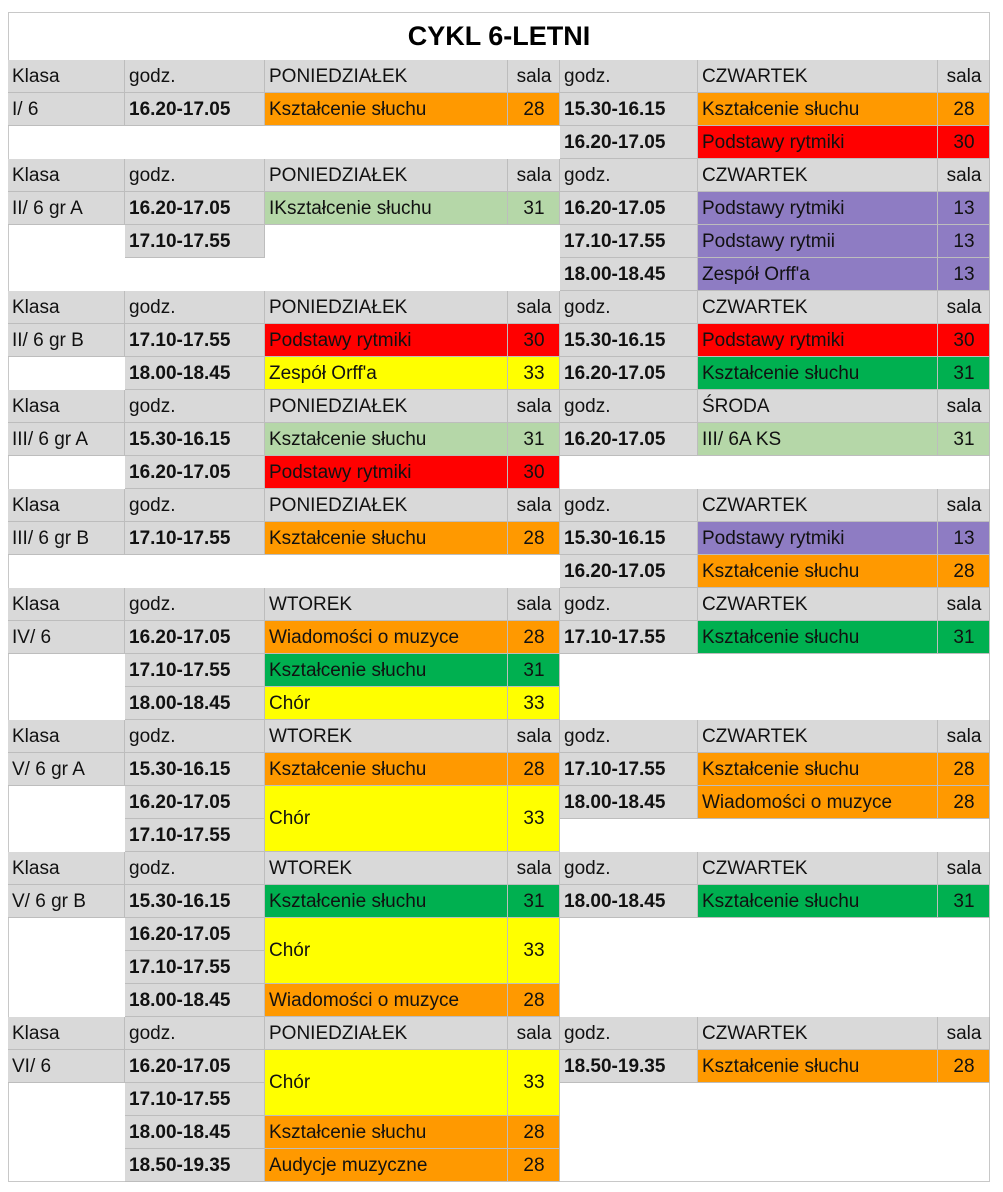  Describe the element at coordinates (66, 1066) in the screenshot. I see `class-name: VI/ 6` at that location.